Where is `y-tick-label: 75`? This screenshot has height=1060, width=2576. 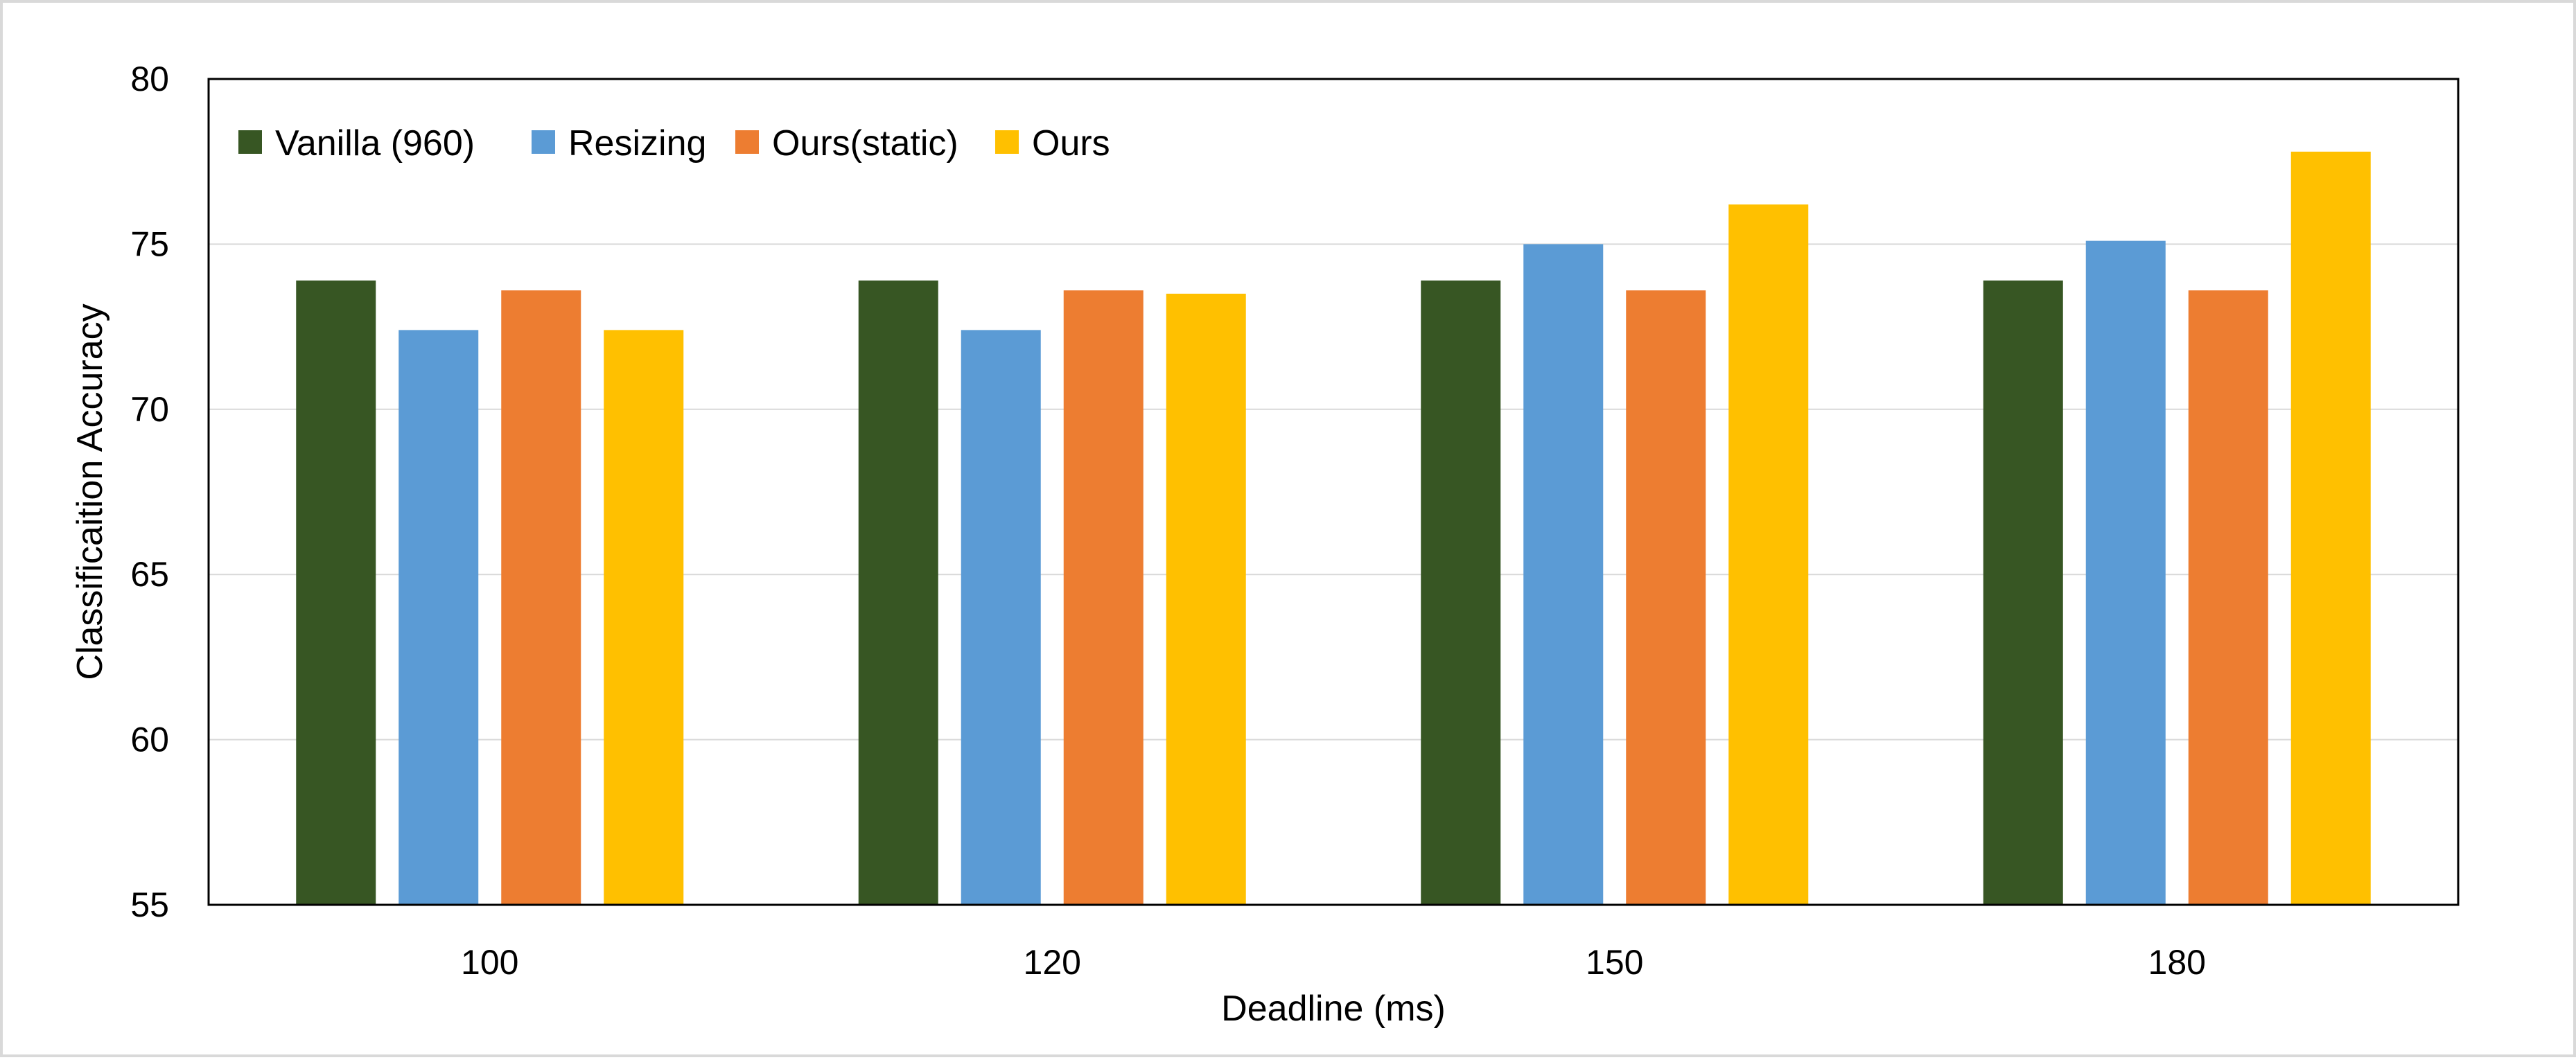 y-tick-label: 75 is located at coordinates (149, 243).